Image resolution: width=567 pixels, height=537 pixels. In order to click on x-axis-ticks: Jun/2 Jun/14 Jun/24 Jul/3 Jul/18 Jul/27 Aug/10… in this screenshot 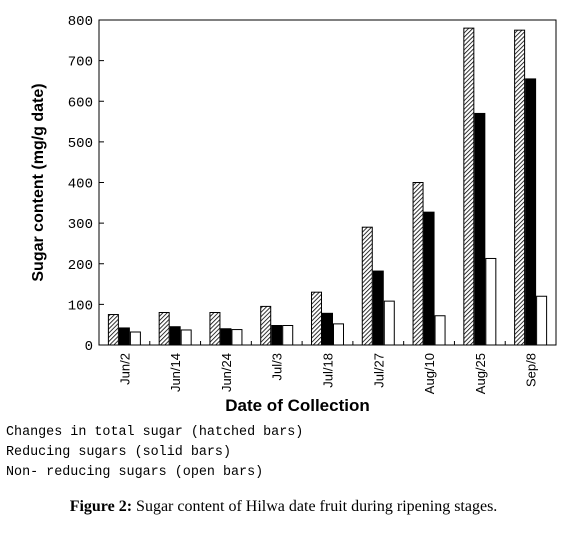, I will do `click(337, 367)`.